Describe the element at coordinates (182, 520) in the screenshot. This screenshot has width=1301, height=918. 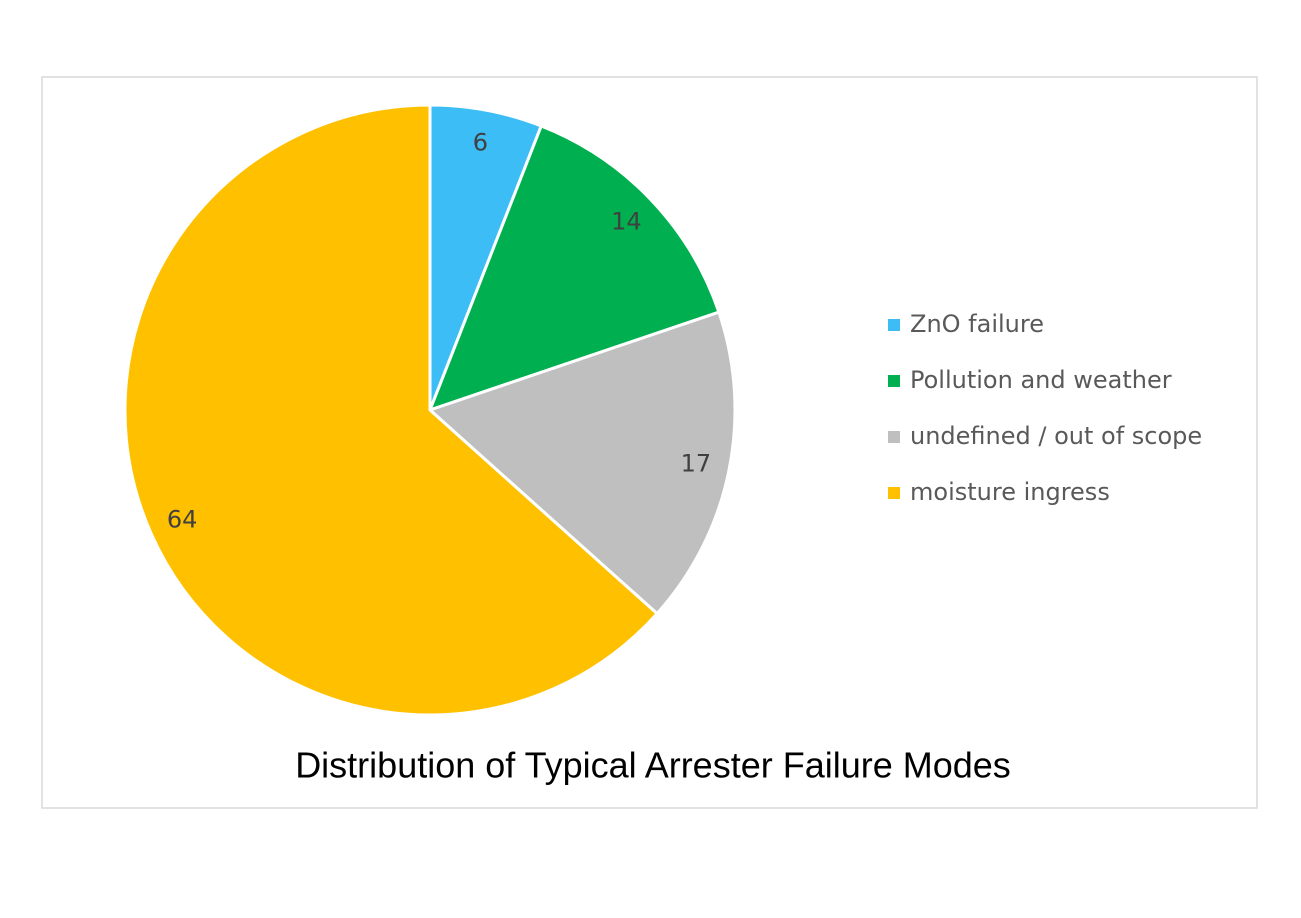
I see `data-label: 64` at that location.